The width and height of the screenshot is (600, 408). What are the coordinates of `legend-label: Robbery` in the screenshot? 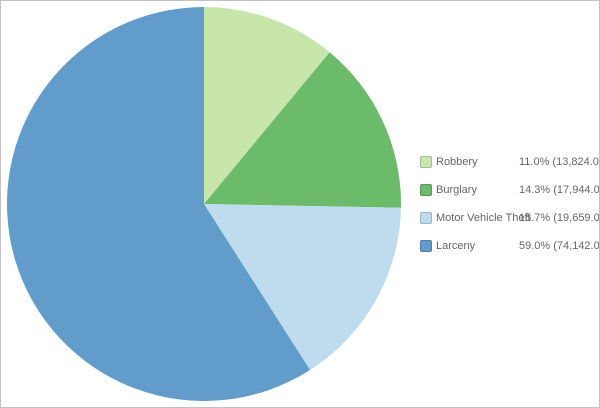 It's located at (457, 162).